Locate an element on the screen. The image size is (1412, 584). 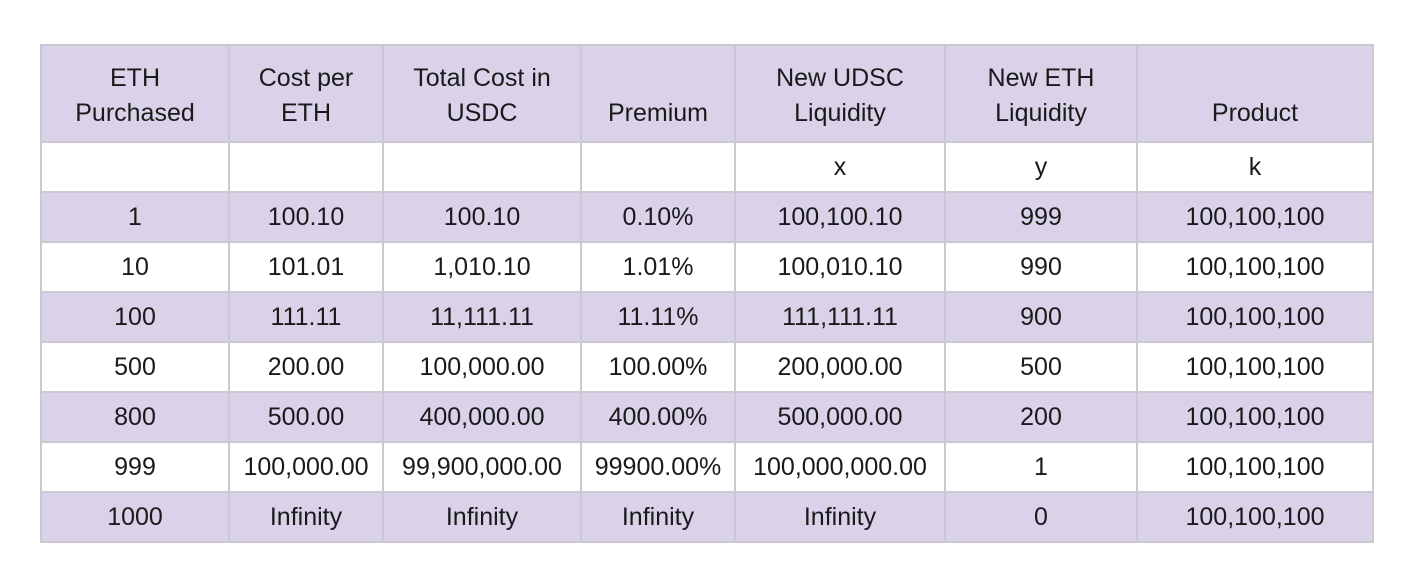
table-cell: 111,111.11 is located at coordinates (840, 317).